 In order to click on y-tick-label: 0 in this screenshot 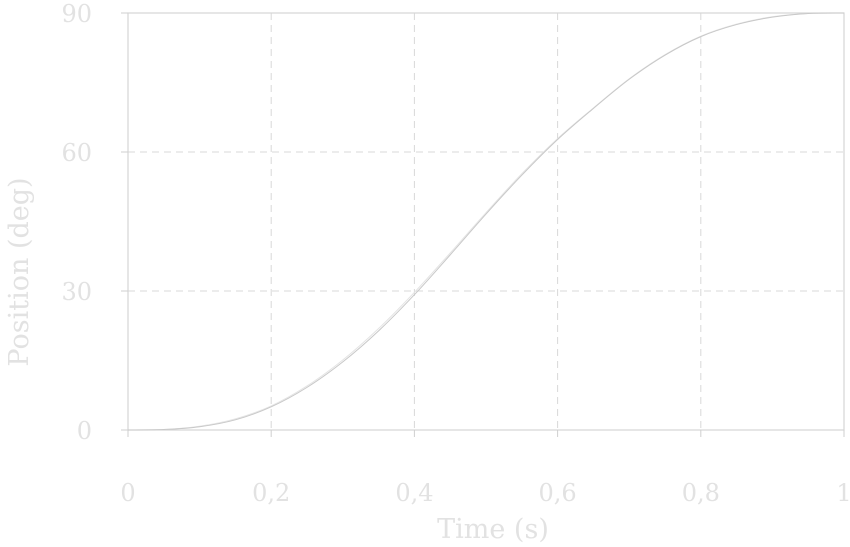, I will do `click(84, 431)`.